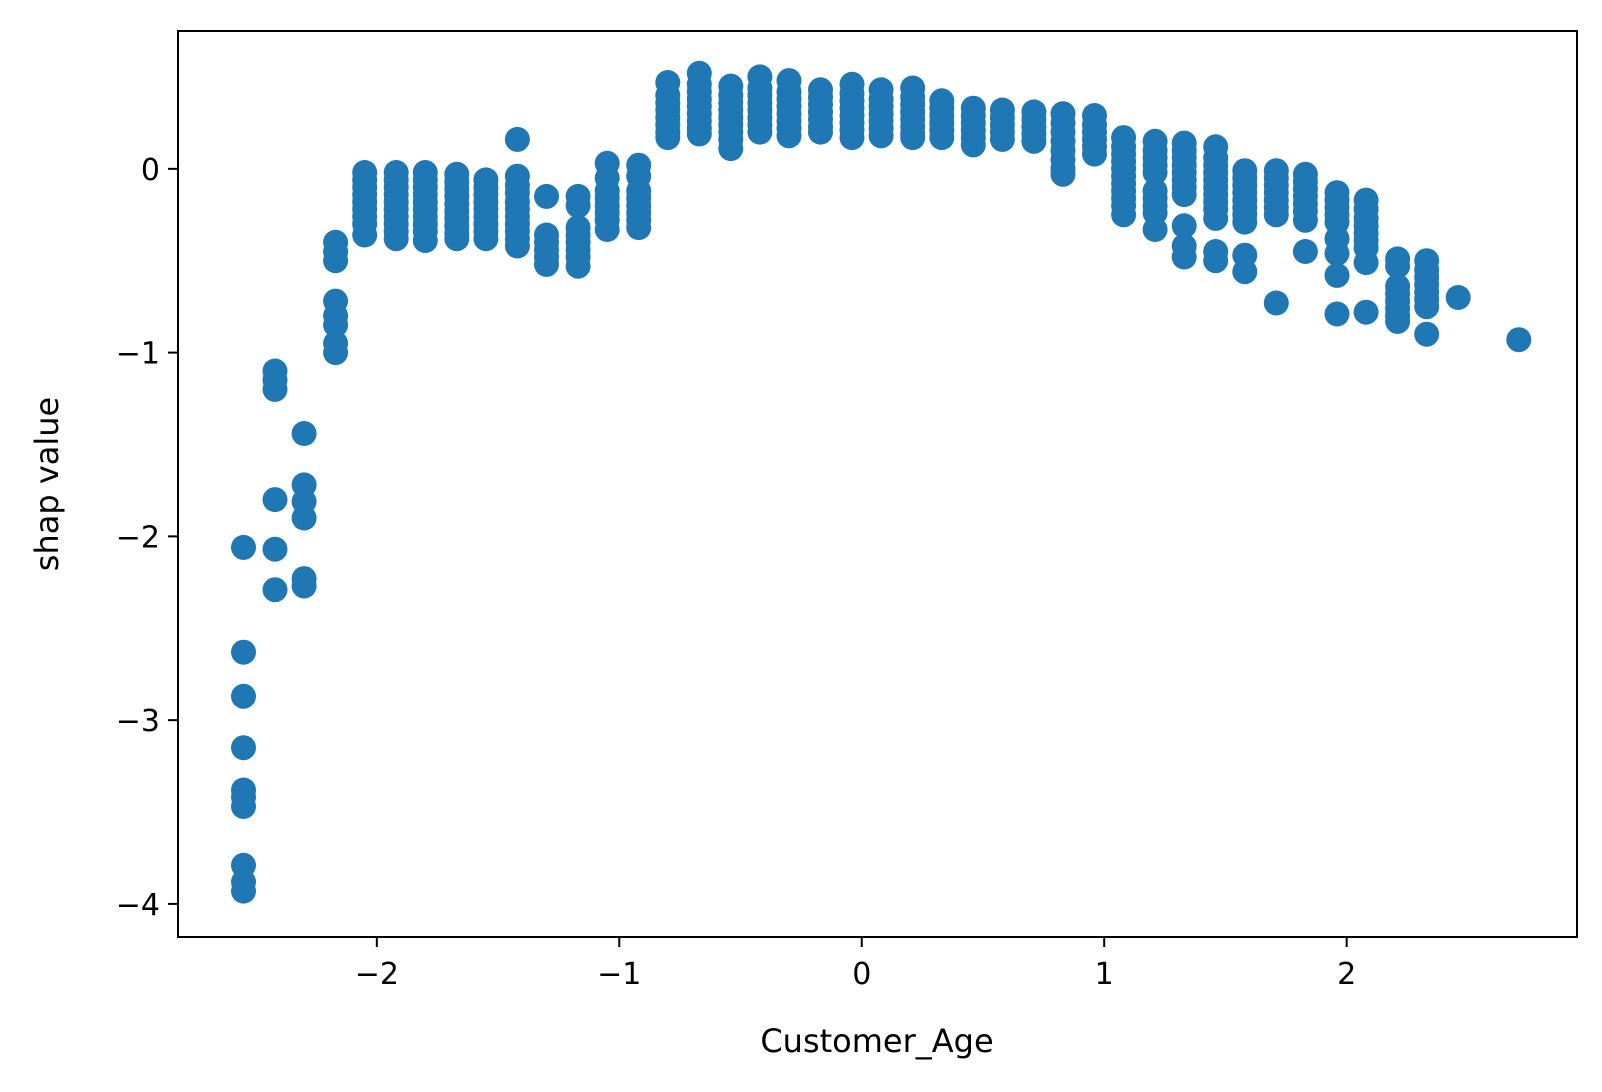 The image size is (1602, 1092). I want to click on y-axis-label: shap value, so click(47, 484).